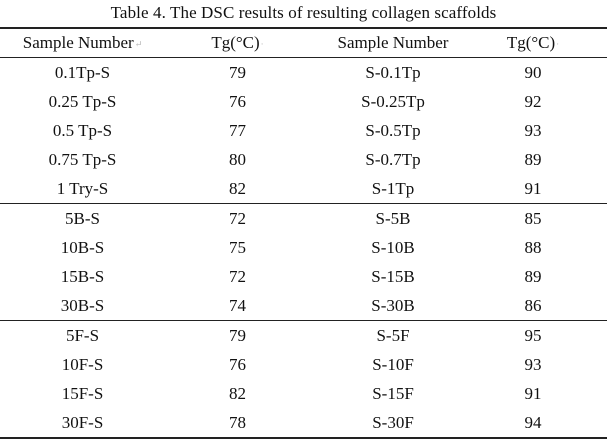  What do you see at coordinates (82, 130) in the screenshot?
I see `sample-cell: 0.5 Tp-S` at bounding box center [82, 130].